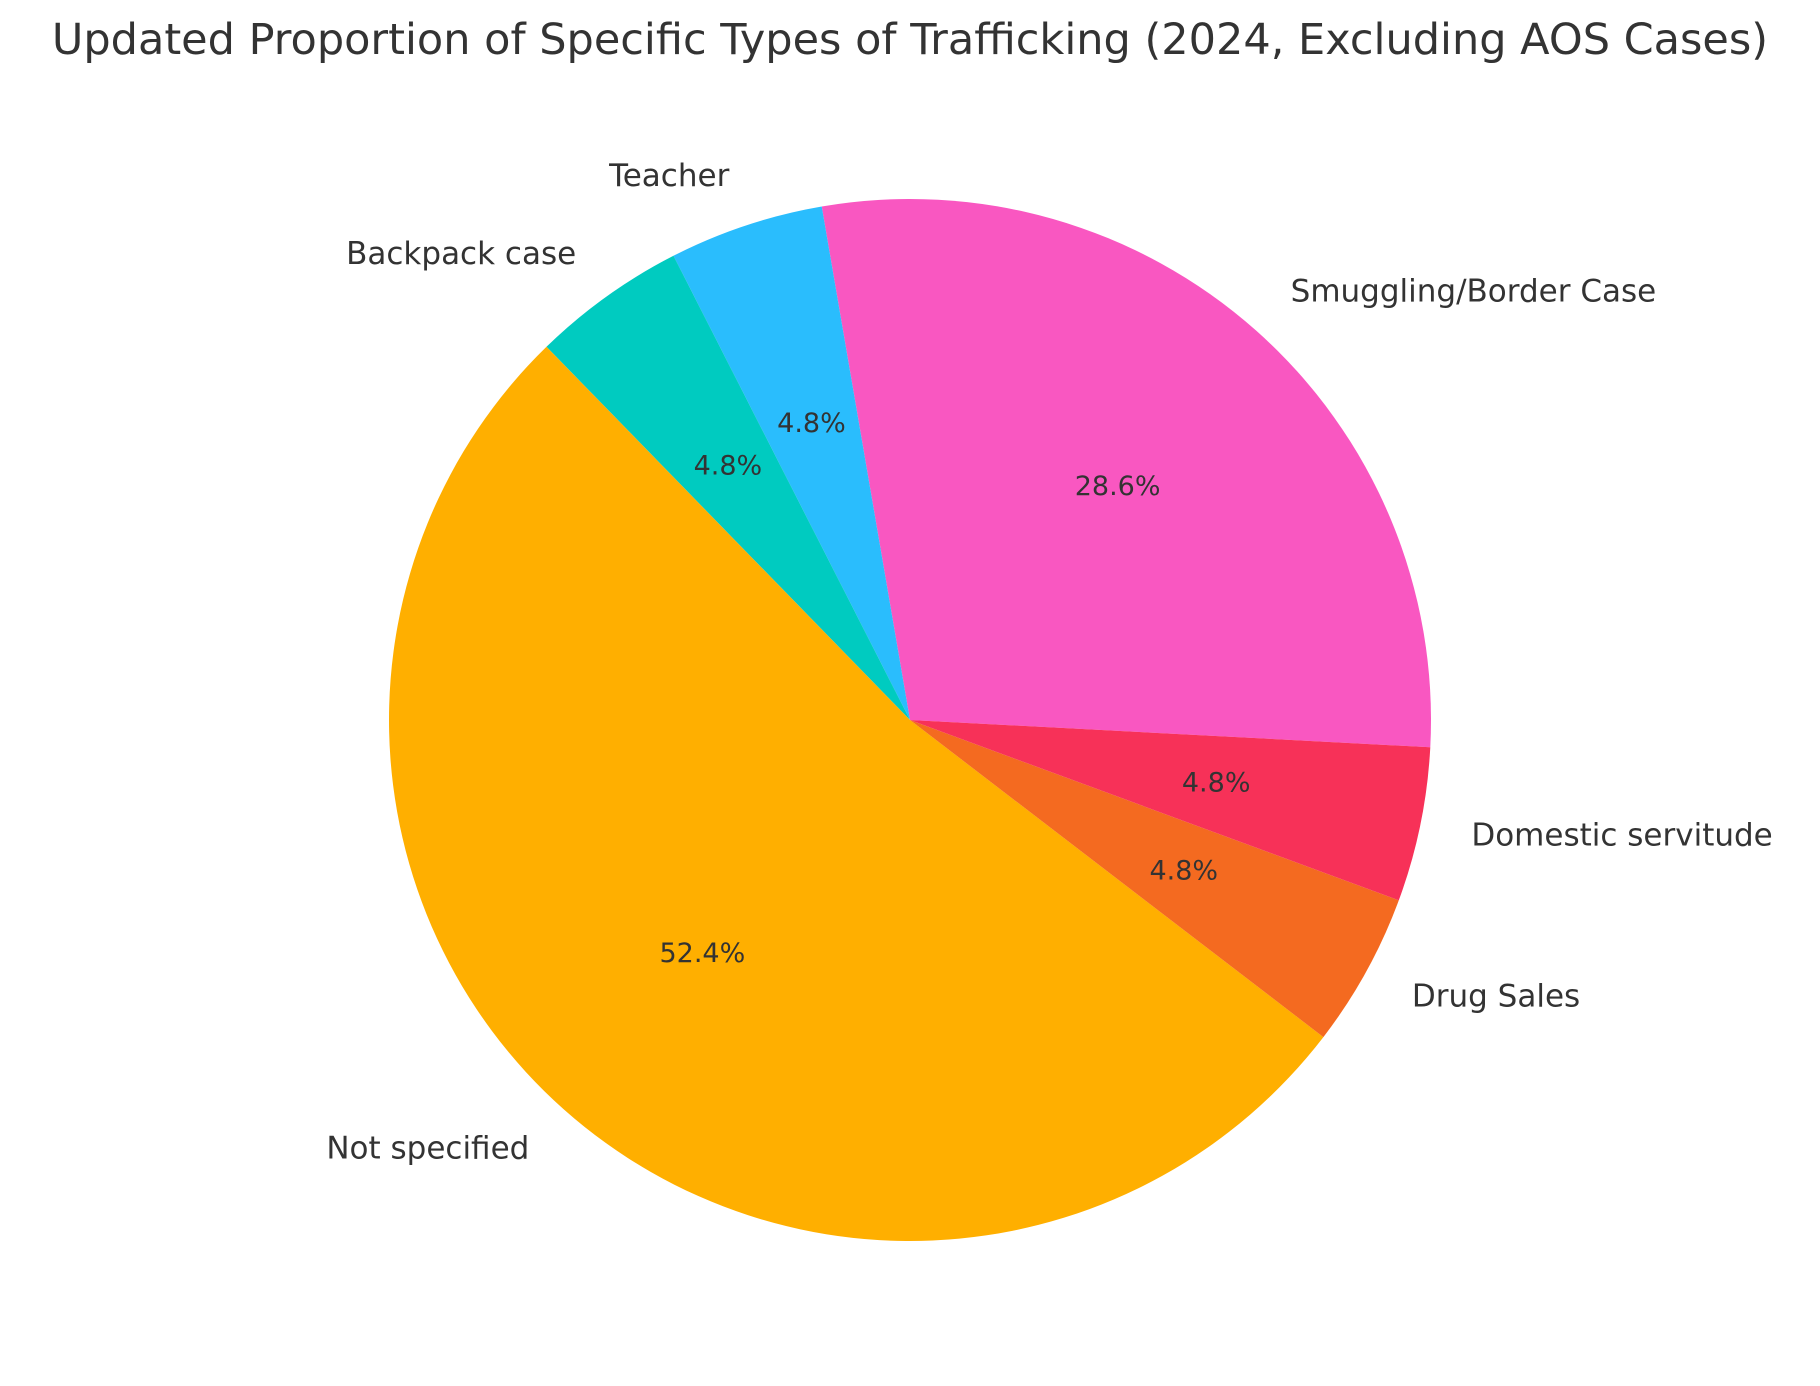 The width and height of the screenshot is (1820, 1386). What do you see at coordinates (461, 254) in the screenshot?
I see `slice-label-backpack-case: Backpack case` at bounding box center [461, 254].